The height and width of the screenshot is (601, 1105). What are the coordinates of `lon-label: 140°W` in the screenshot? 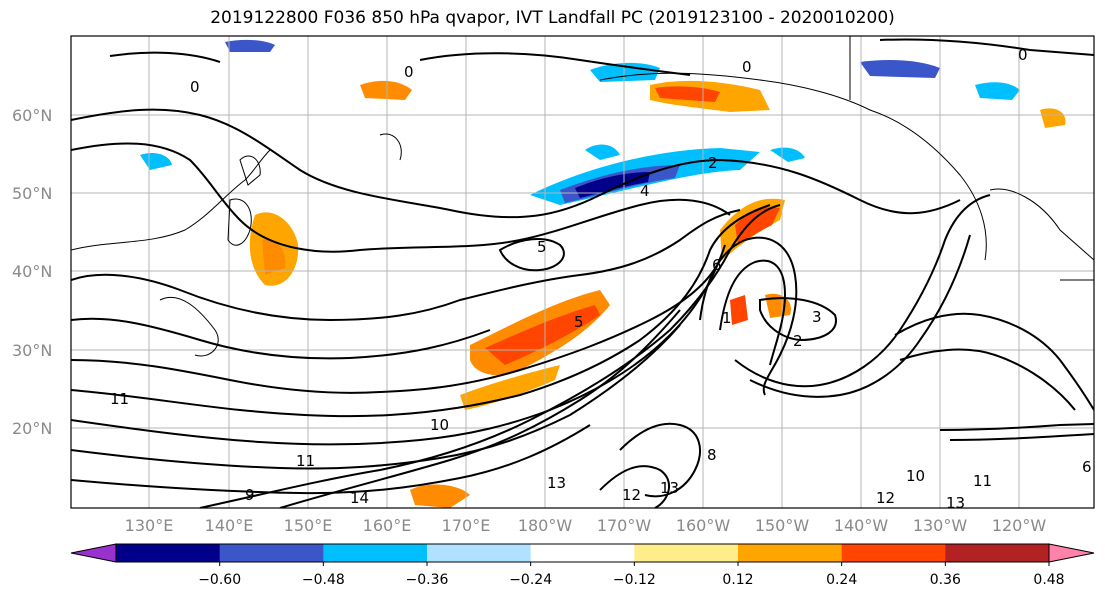 It's located at (861, 525).